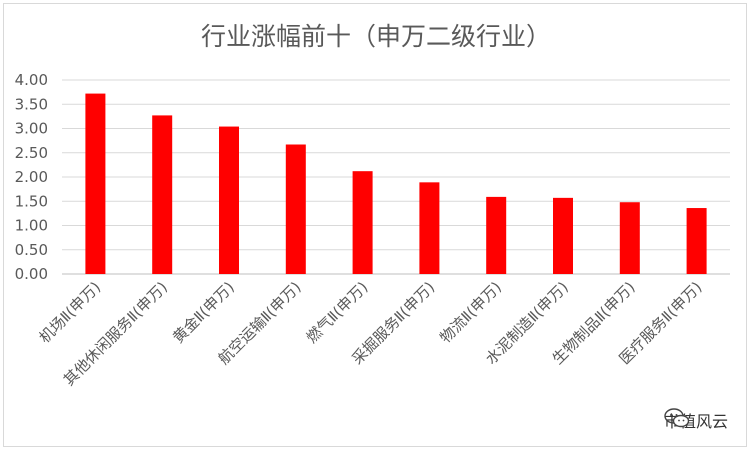  What do you see at coordinates (31, 80) in the screenshot?
I see `y-tick-label: 4.00` at bounding box center [31, 80].